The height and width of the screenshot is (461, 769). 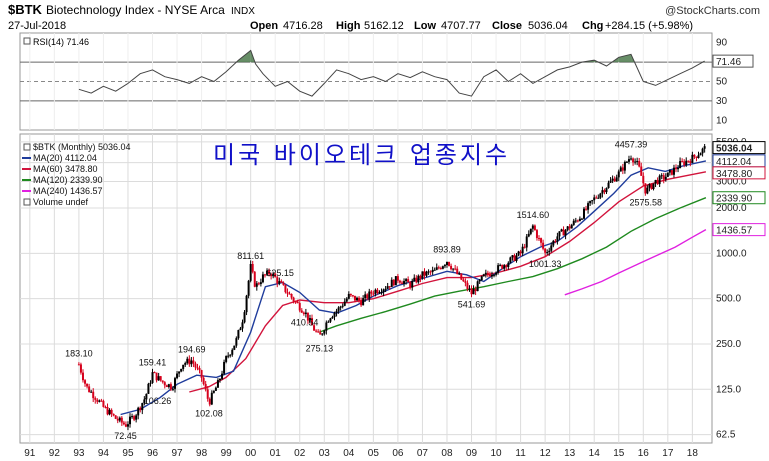 What do you see at coordinates (177, 453) in the screenshot?
I see `x-tick-label: 97` at bounding box center [177, 453].